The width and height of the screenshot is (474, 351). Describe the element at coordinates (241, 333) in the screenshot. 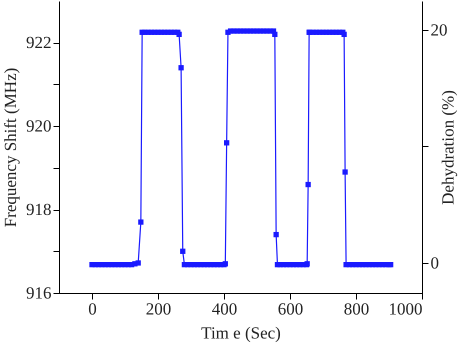

I see `x-axis-title: Tim e (Sec)` at that location.